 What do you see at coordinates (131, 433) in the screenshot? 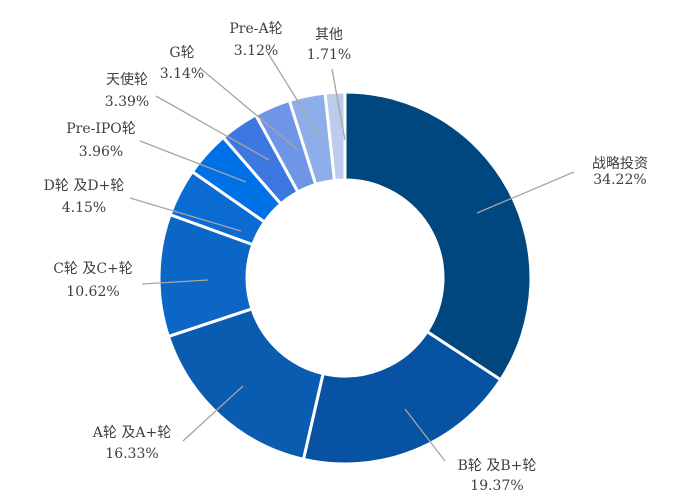
I see `slice-label-name-3: A轮 及A+轮` at bounding box center [131, 433].